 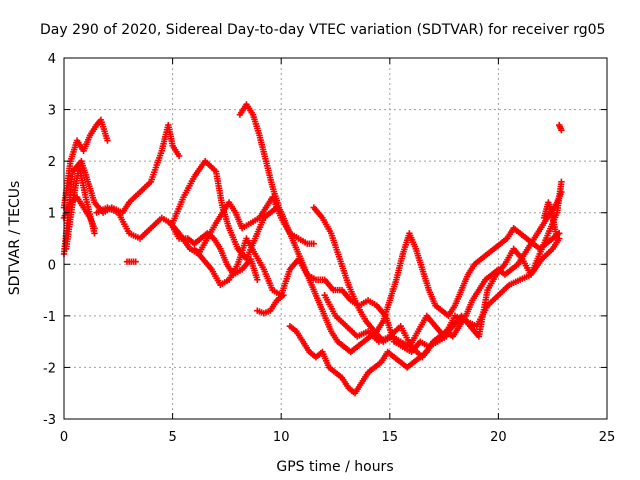 I want to click on y-tick-label: 4, so click(x=52, y=59).